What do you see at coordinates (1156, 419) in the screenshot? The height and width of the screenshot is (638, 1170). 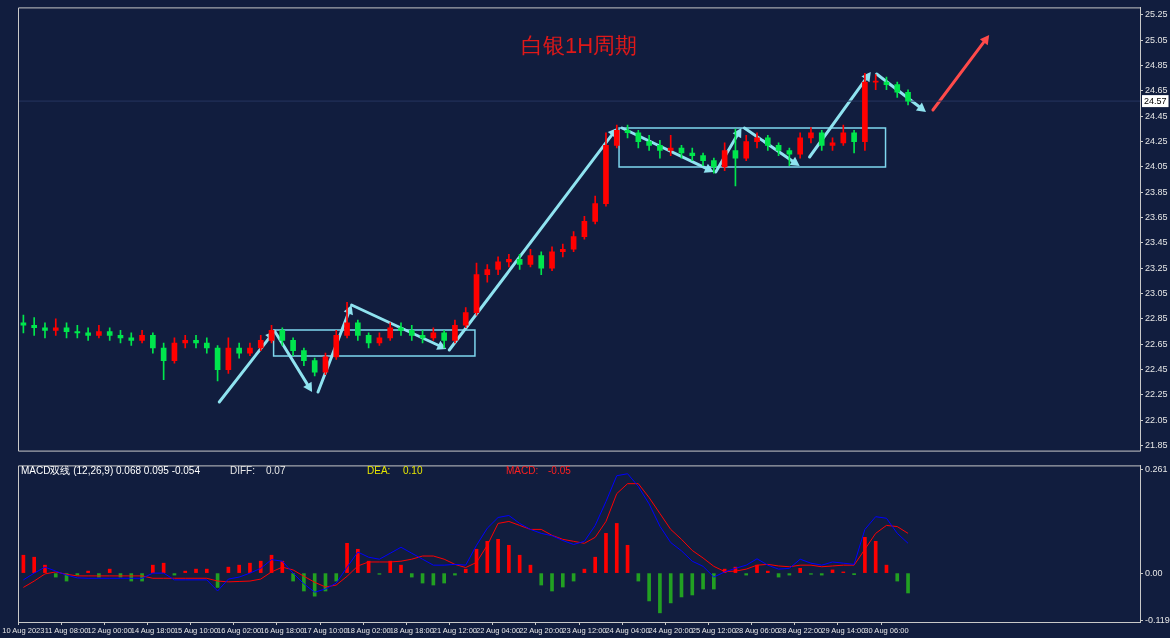 I see `y-tick-label: 22.05` at bounding box center [1156, 419].